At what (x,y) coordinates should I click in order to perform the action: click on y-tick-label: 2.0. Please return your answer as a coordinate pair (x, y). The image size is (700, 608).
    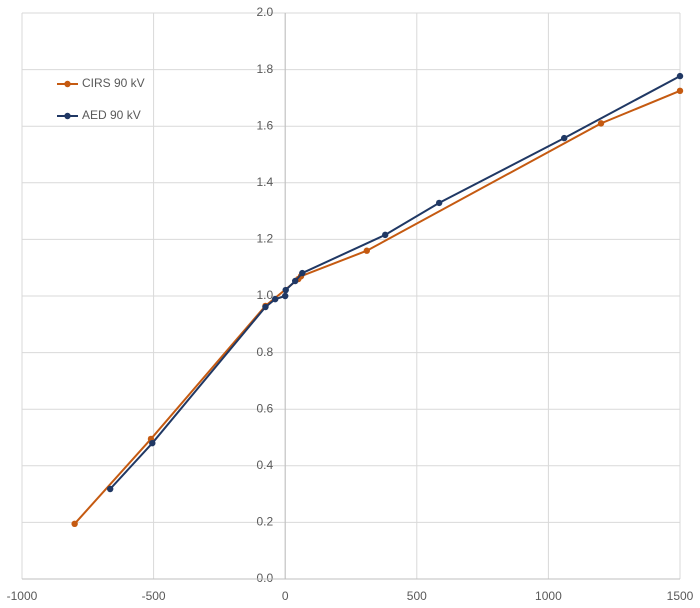
    Looking at the image, I should click on (265, 12).